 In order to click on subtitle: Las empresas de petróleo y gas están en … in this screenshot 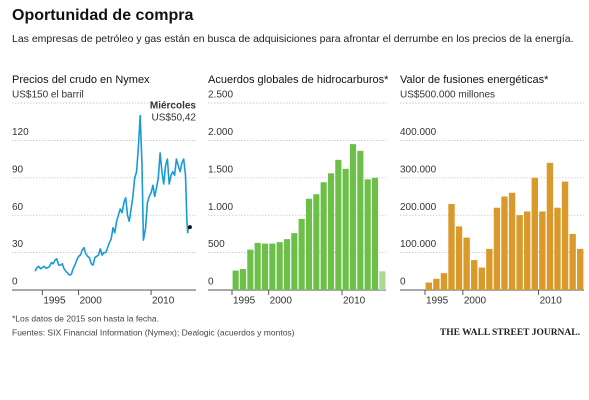, I will do `click(293, 39)`.